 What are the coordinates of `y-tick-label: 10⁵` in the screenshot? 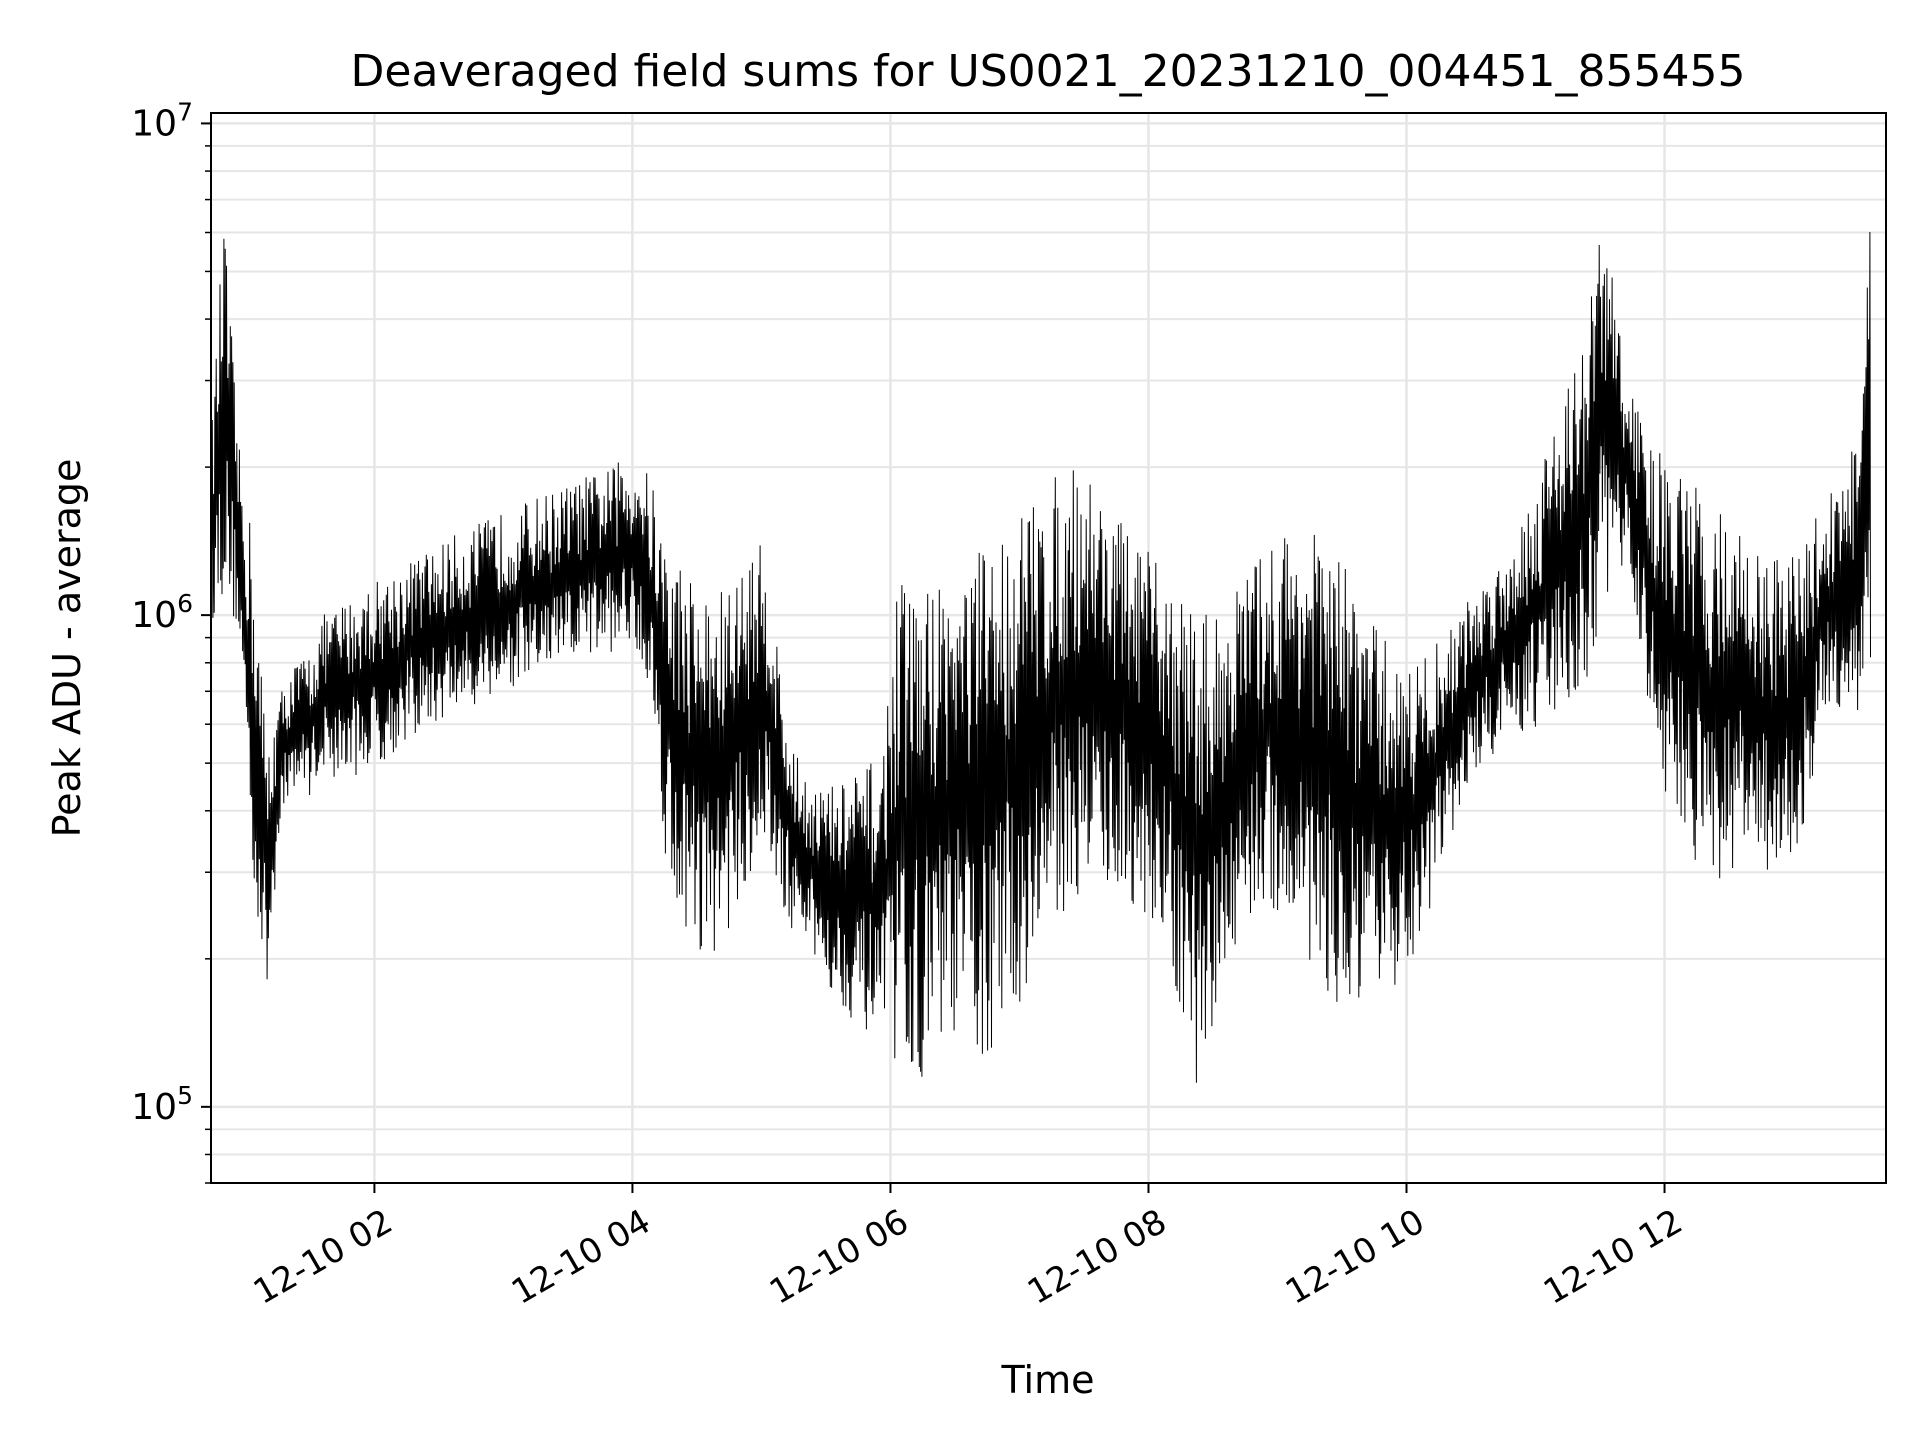 It's located at (162, 1104).